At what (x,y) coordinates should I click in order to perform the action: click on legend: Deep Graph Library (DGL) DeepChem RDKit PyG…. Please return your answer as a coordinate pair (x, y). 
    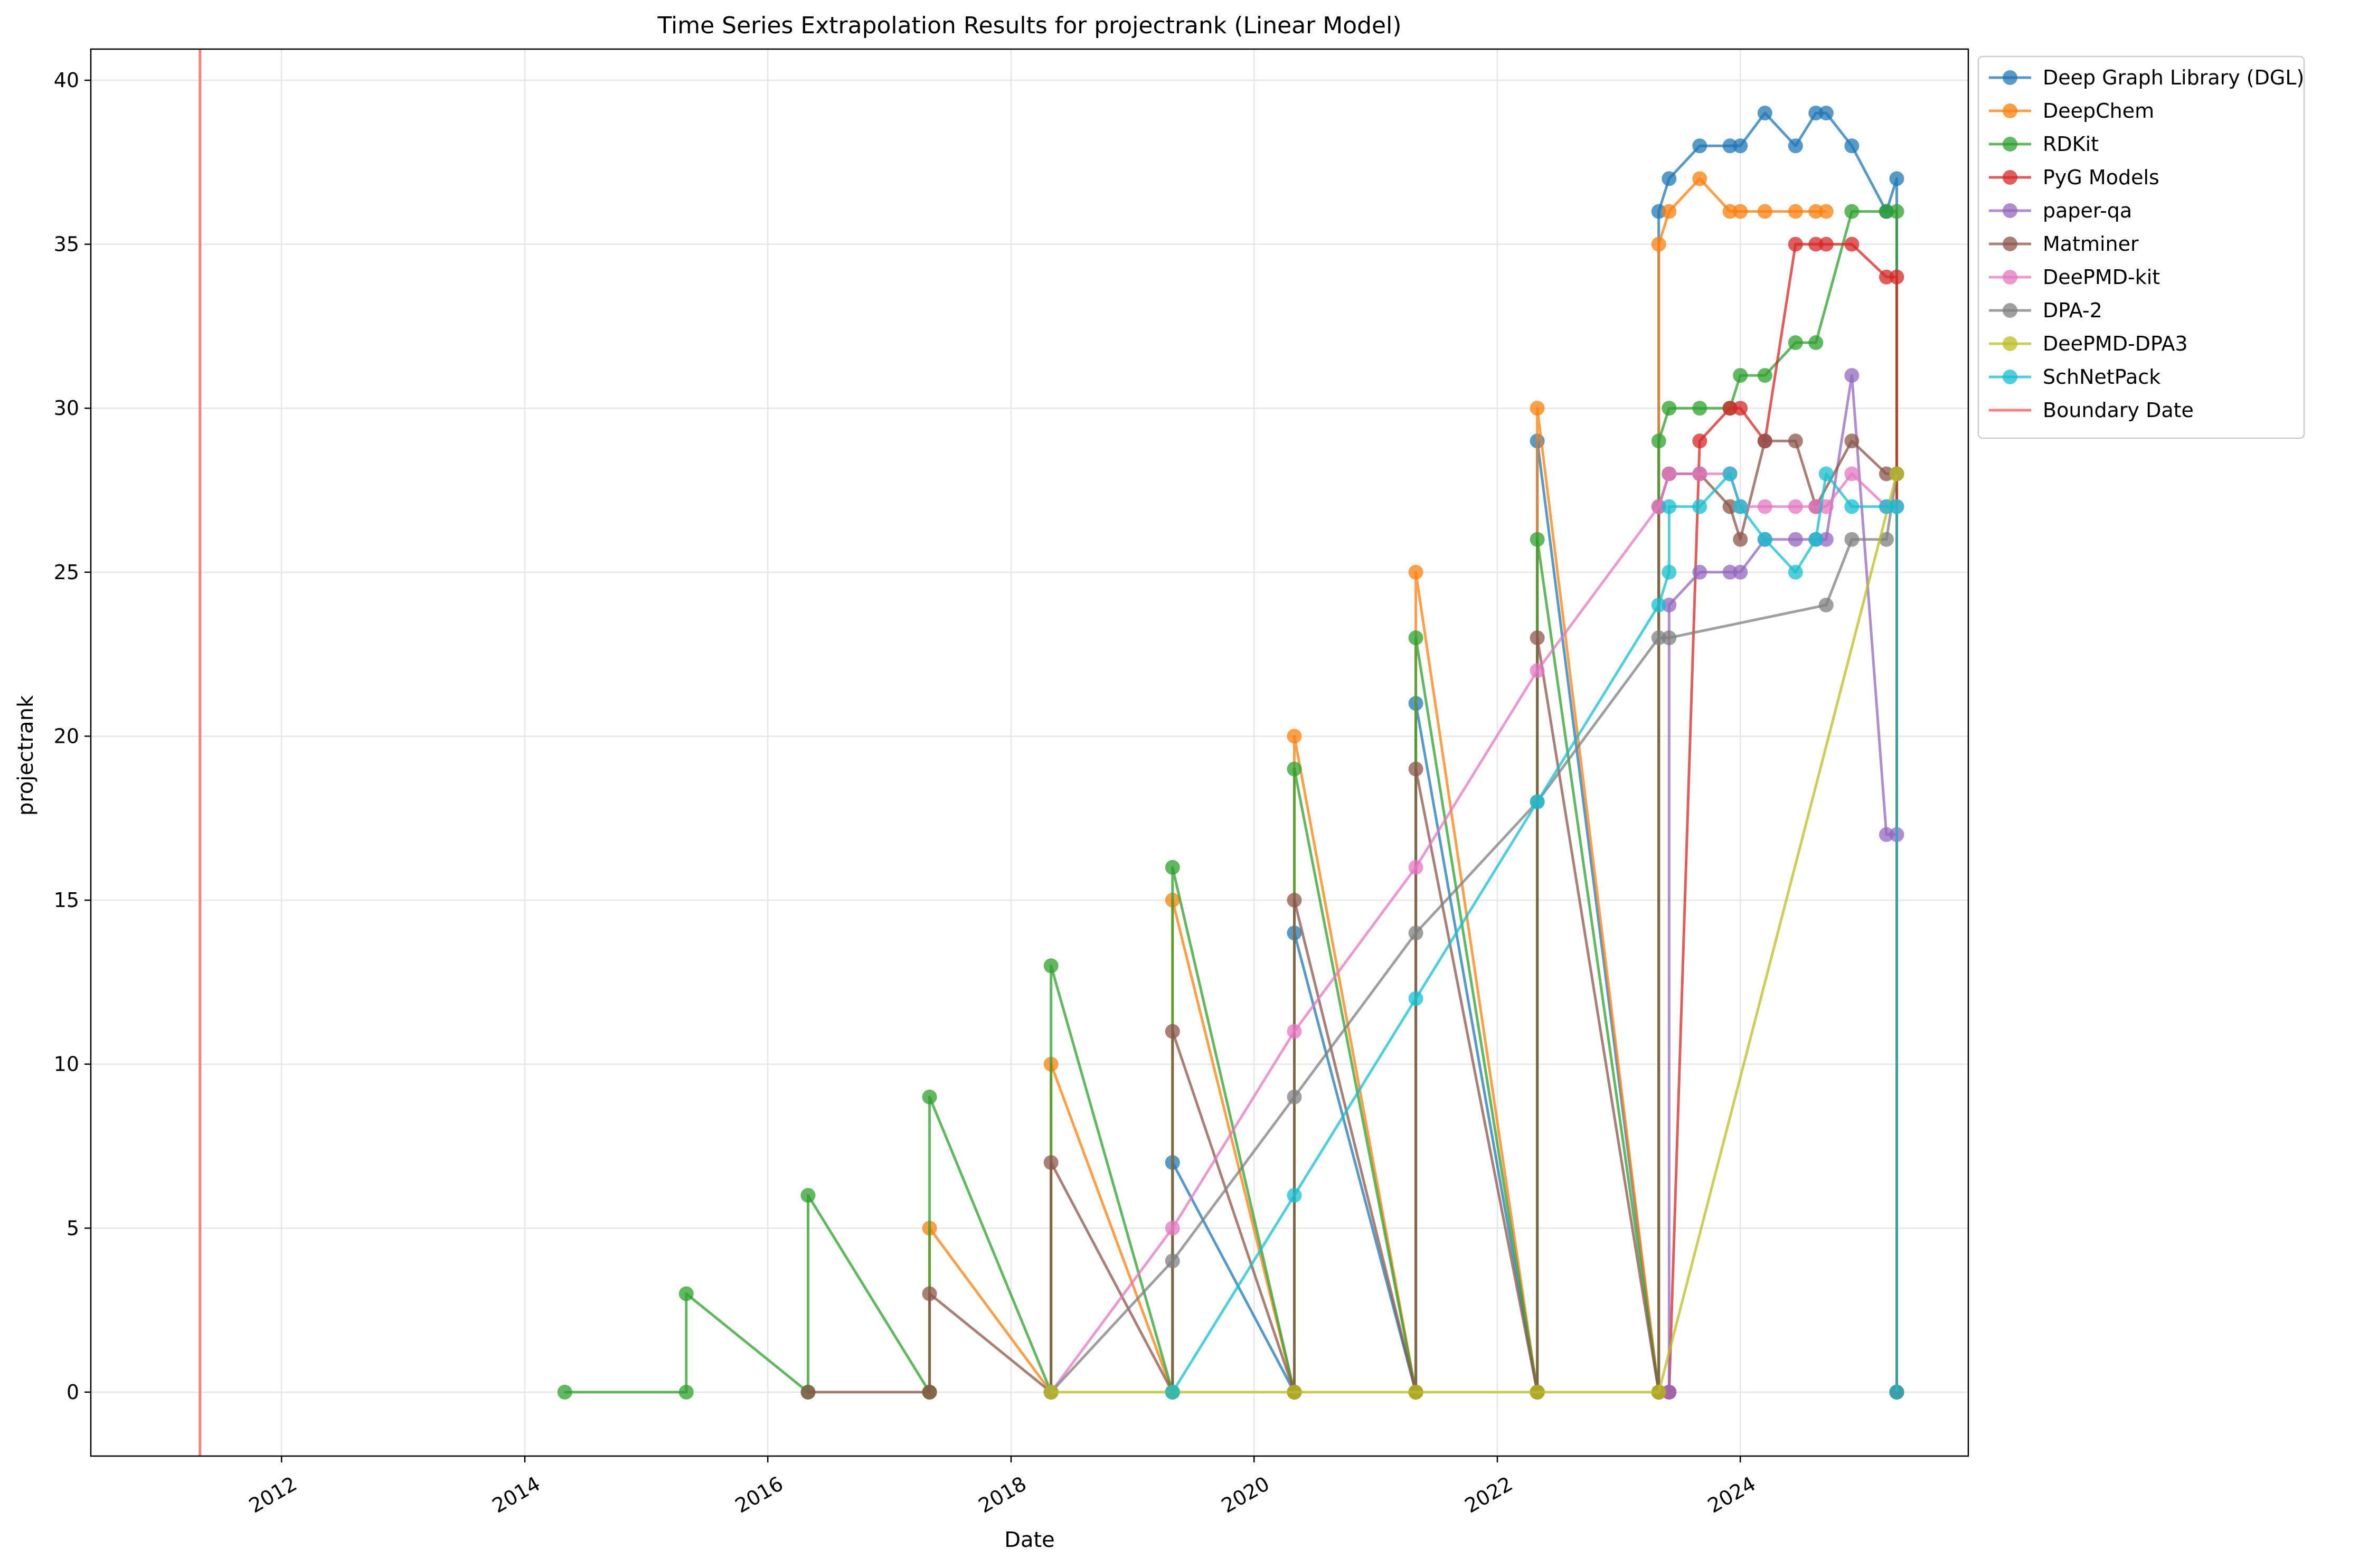
    Looking at the image, I should click on (2141, 247).